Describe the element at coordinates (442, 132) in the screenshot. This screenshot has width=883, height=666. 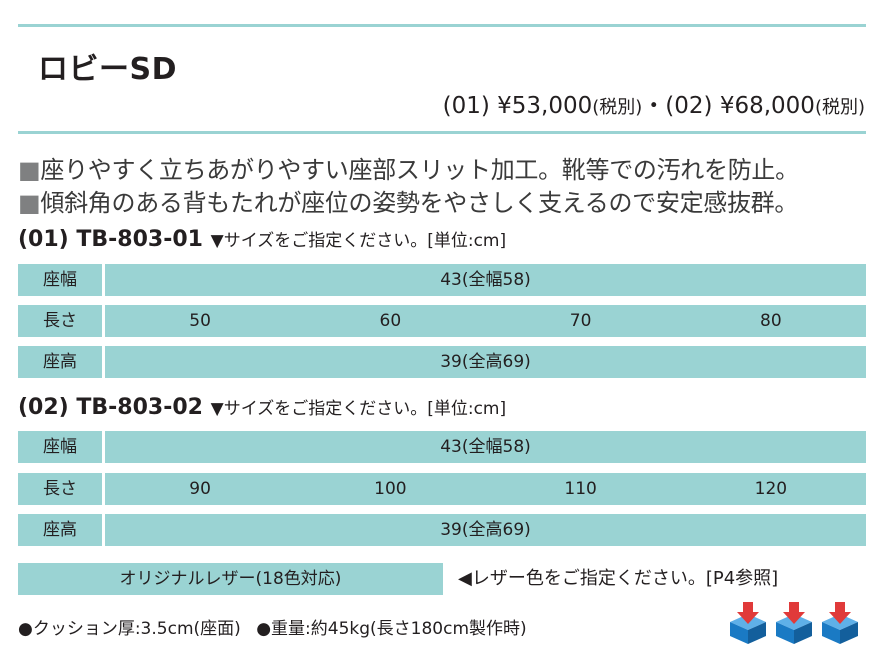
I see `mid-rule` at that location.